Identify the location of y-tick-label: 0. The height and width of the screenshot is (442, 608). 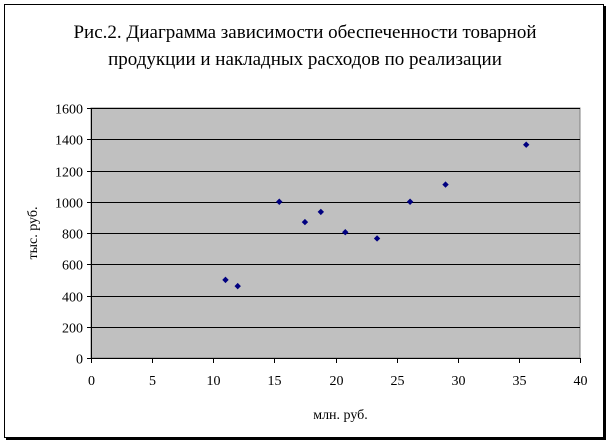
(79, 360).